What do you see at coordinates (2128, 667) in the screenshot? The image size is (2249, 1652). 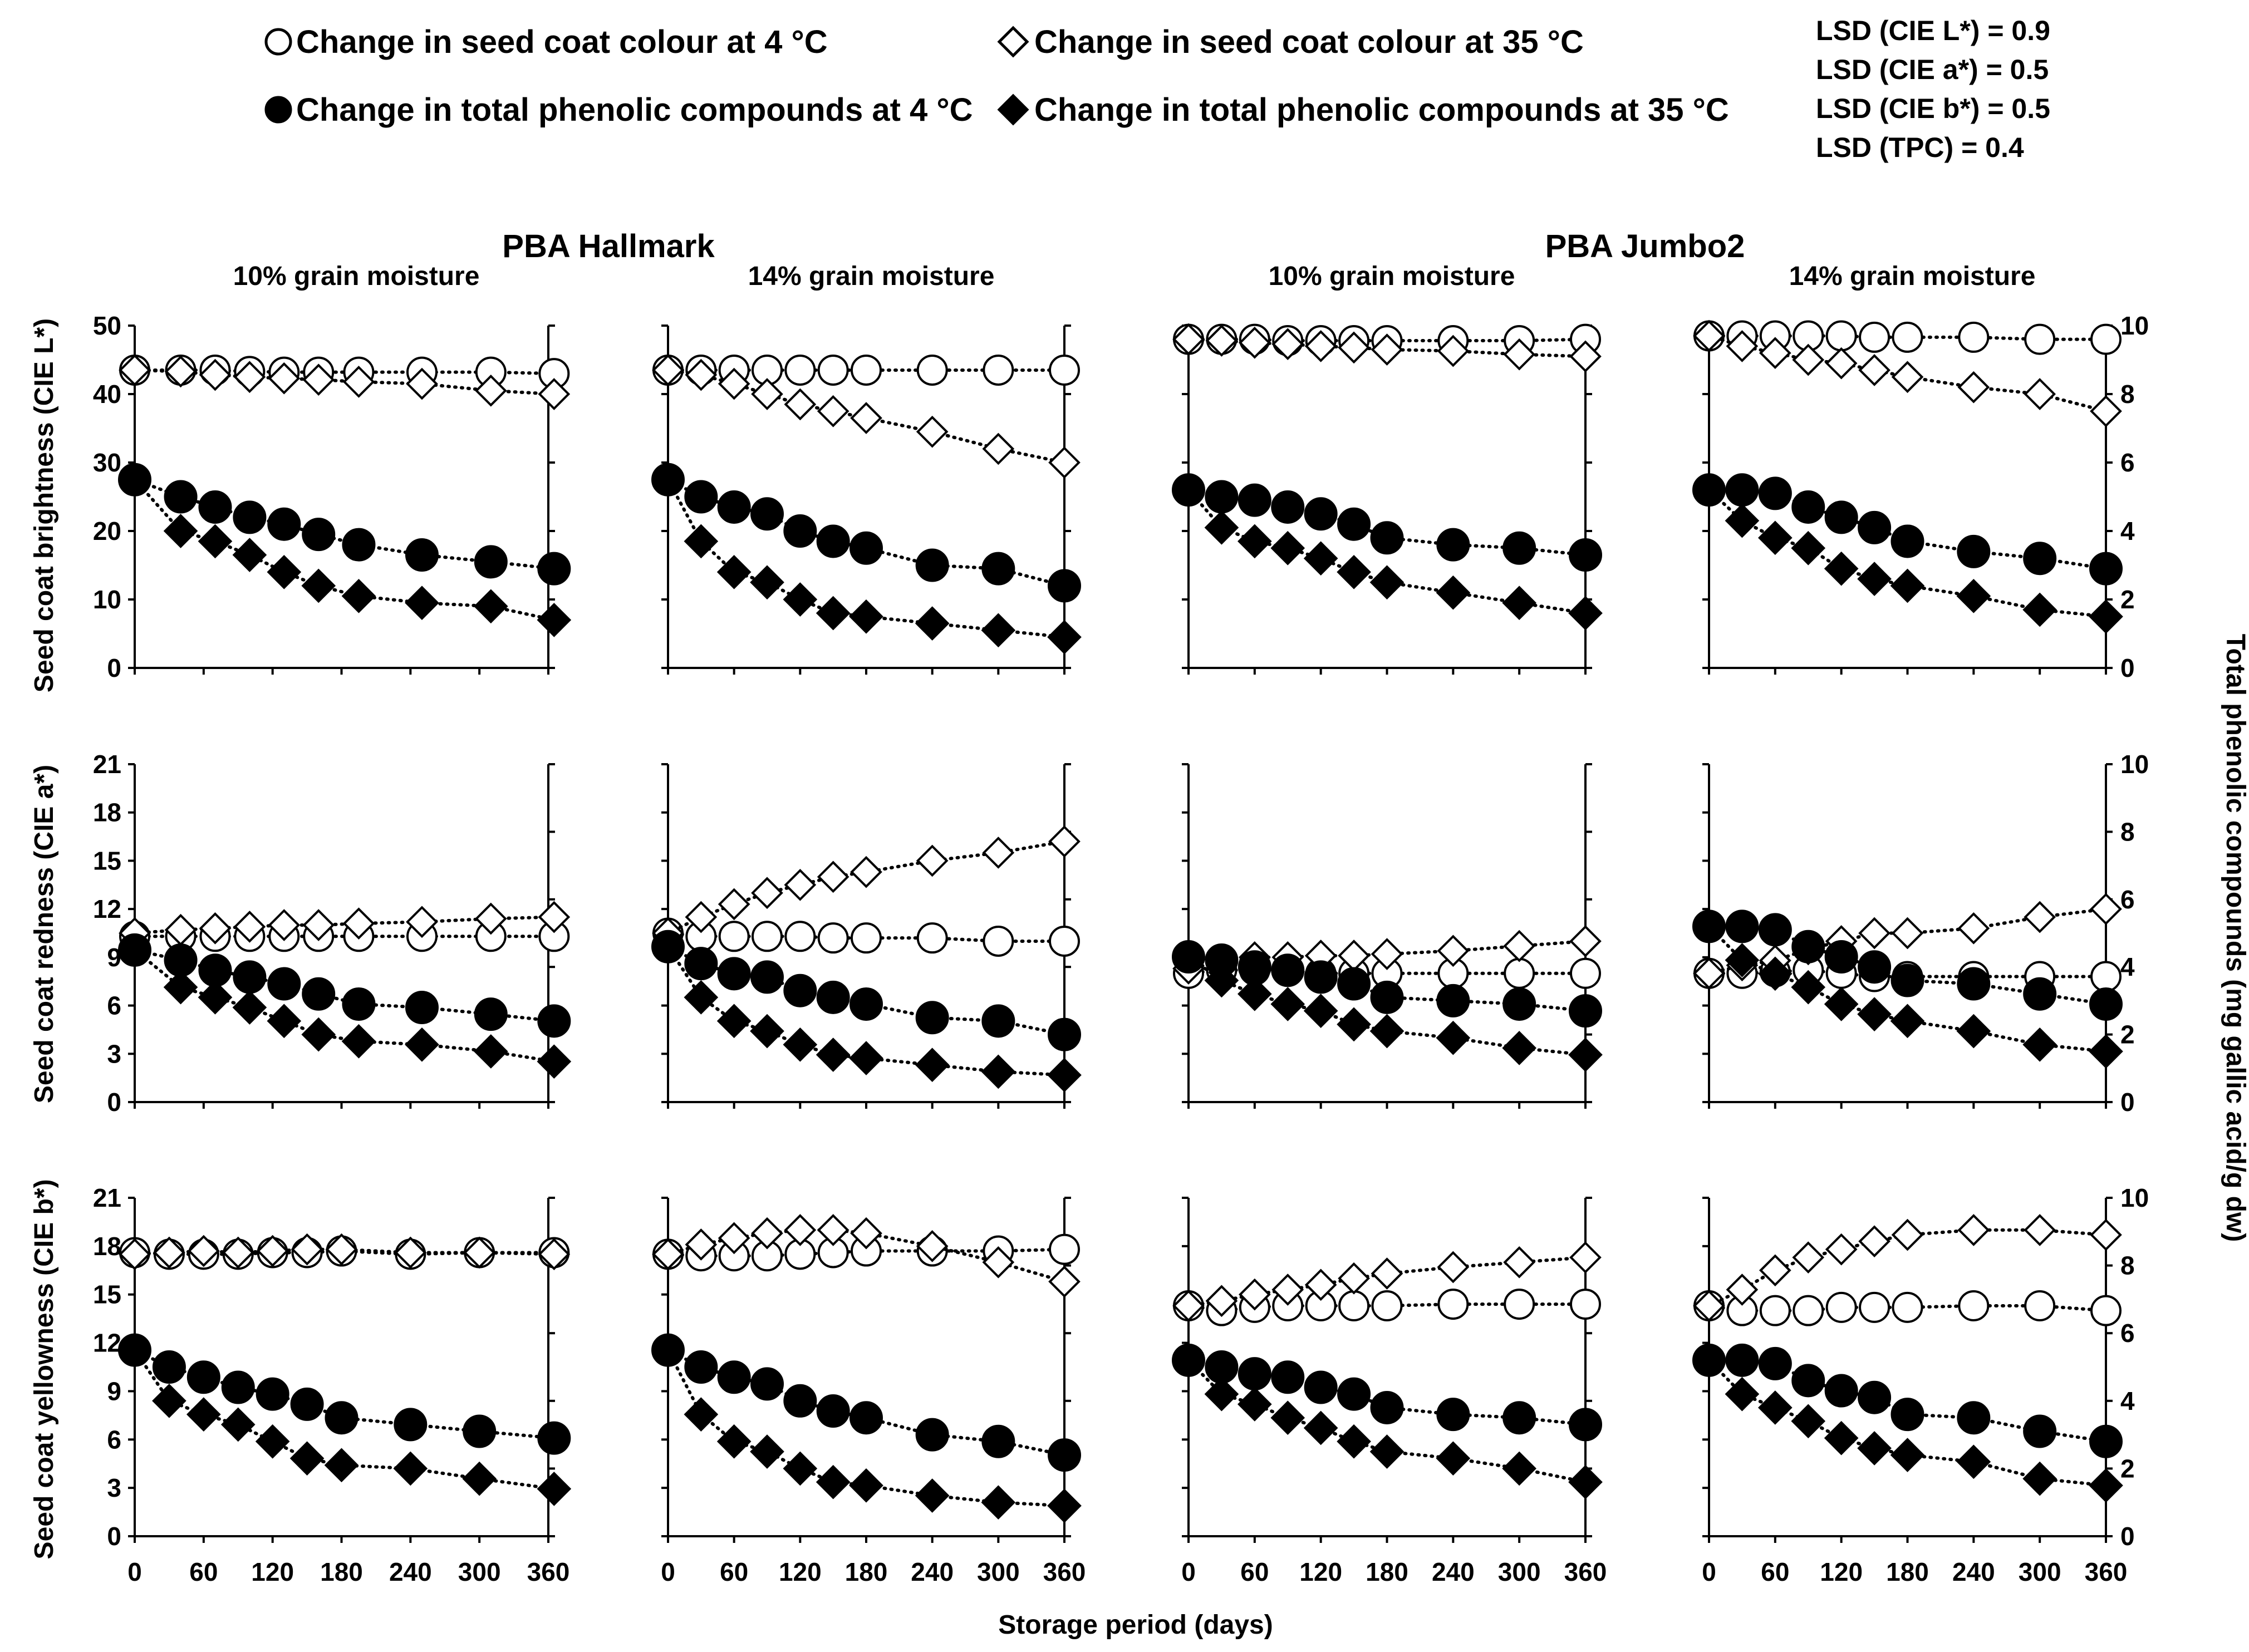 I see `right-tick-label: 0` at bounding box center [2128, 667].